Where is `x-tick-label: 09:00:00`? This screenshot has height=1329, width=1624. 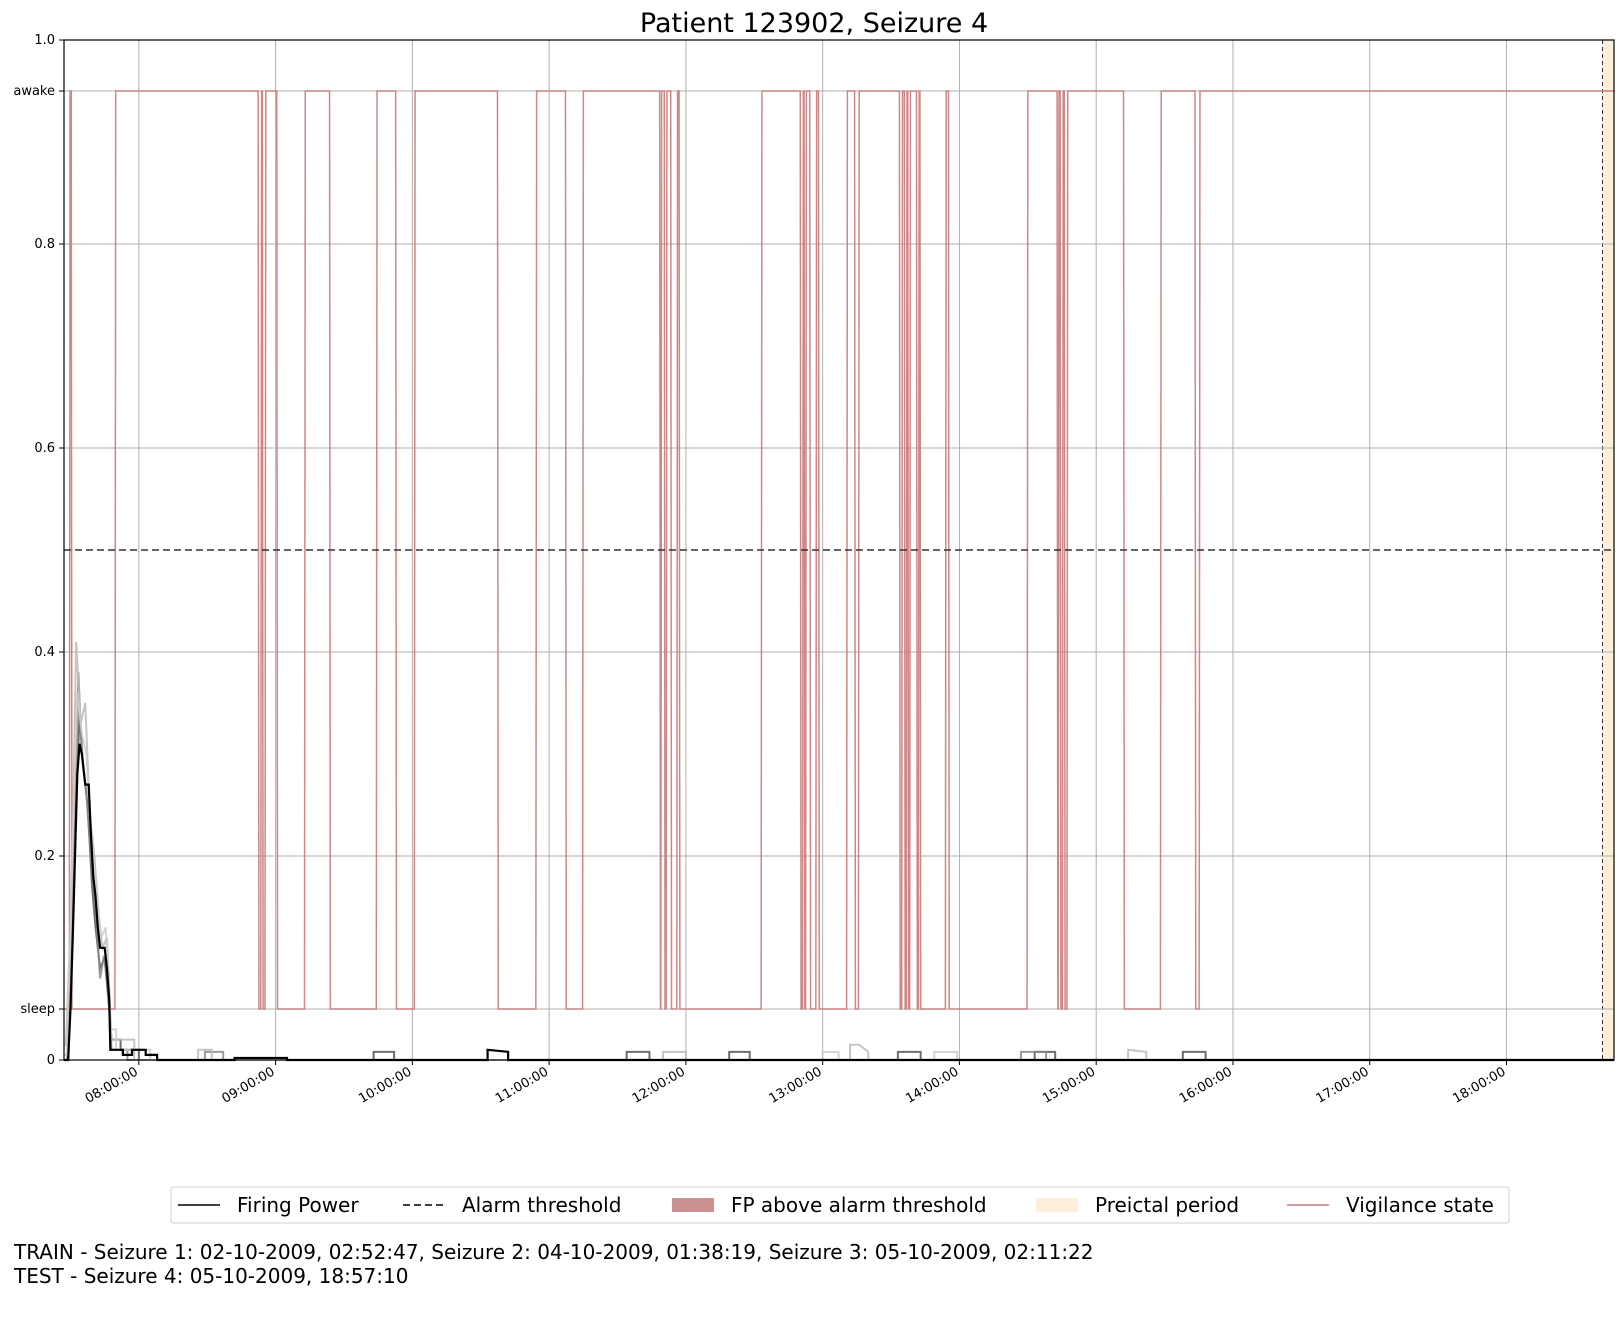 x-tick-label: 09:00:00 is located at coordinates (249, 1085).